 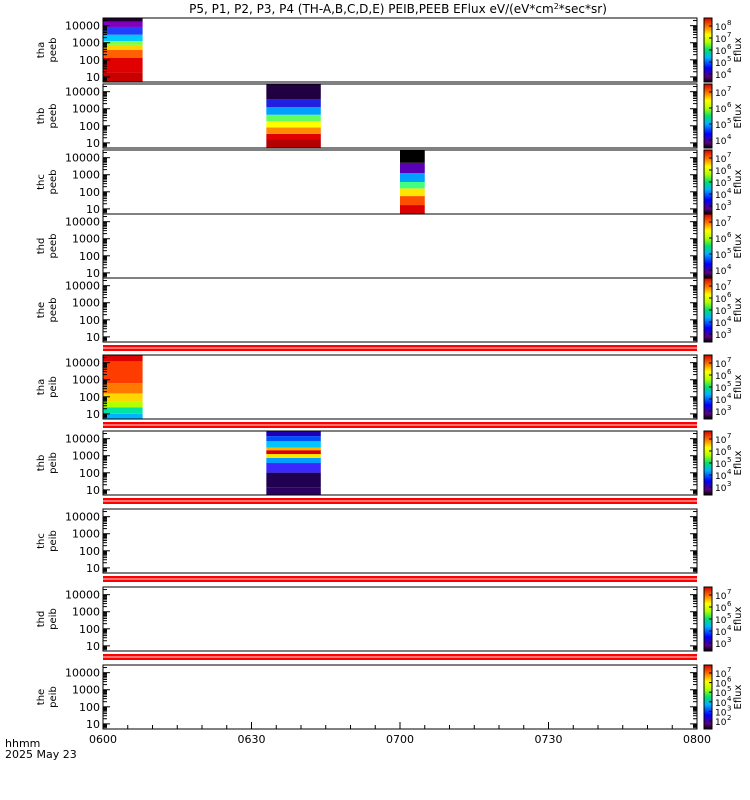 What do you see at coordinates (729, 23) in the screenshot?
I see `colorbar-tick-exponent: 8` at bounding box center [729, 23].